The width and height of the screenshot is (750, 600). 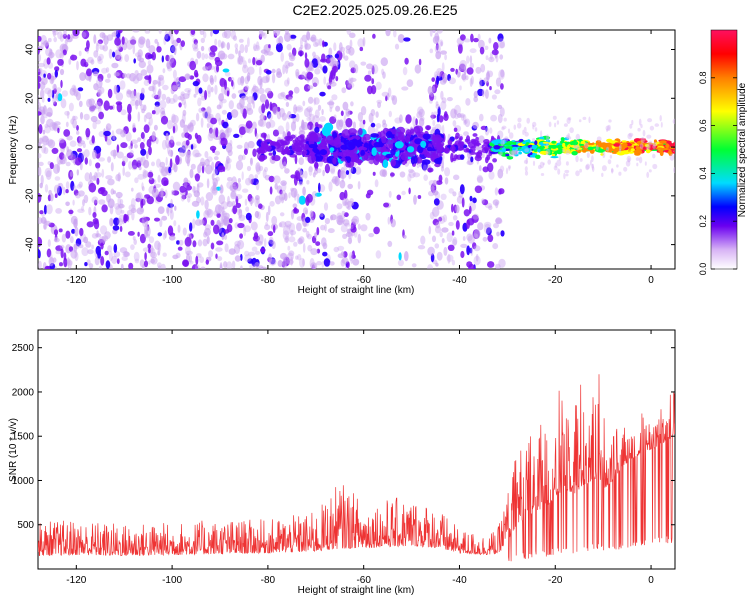 I want to click on snr-y-tick-label: 1500, so click(x=23, y=437).